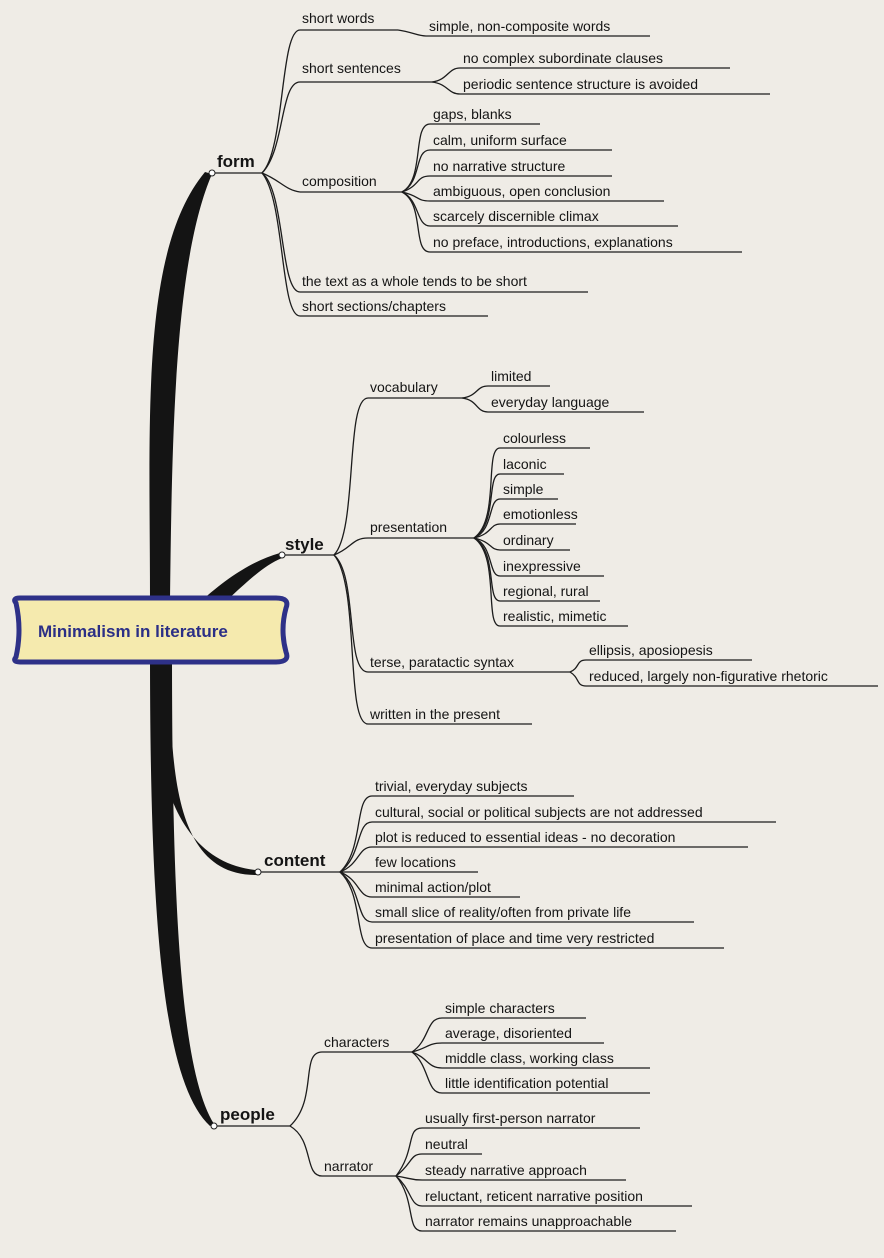 This screenshot has height=1258, width=884. Describe the element at coordinates (258, 872) in the screenshot. I see `content-knot` at that location.